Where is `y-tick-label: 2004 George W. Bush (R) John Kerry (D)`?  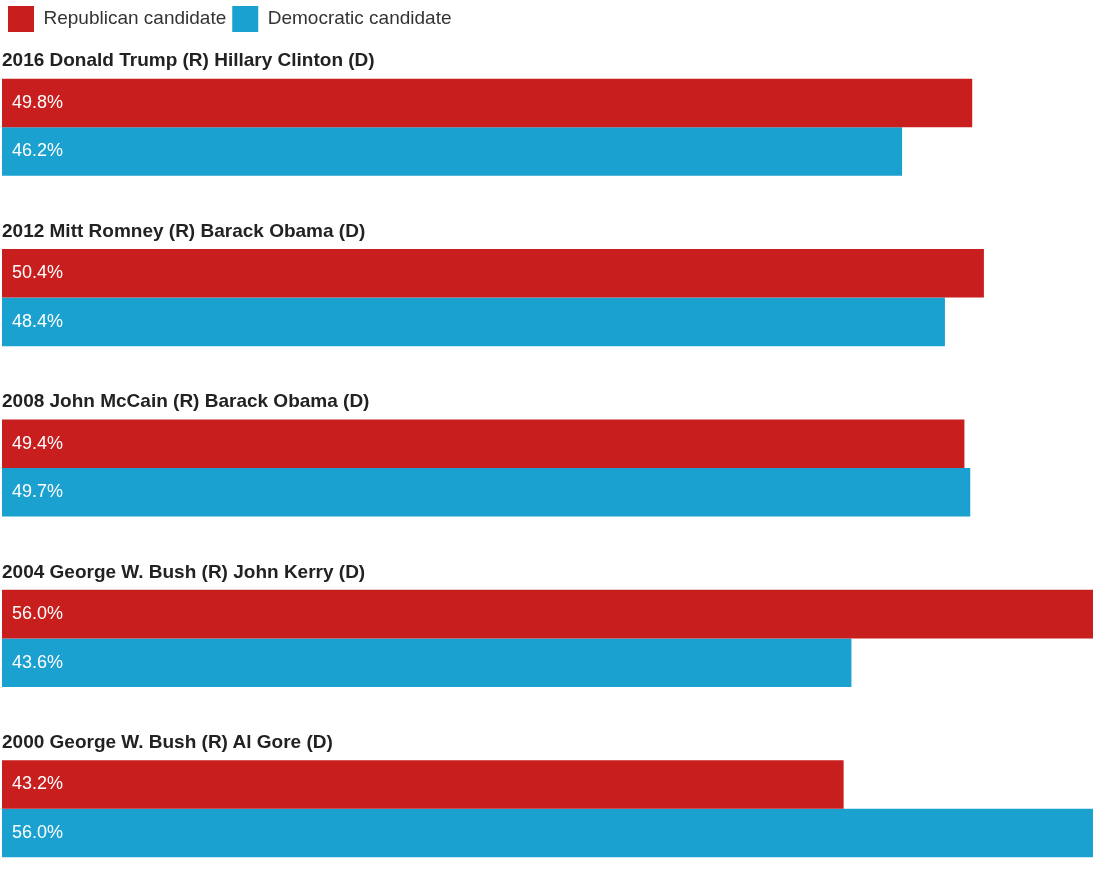
y-tick-label: 2004 George W. Bush (R) John Kerry (D) is located at coordinates (184, 571).